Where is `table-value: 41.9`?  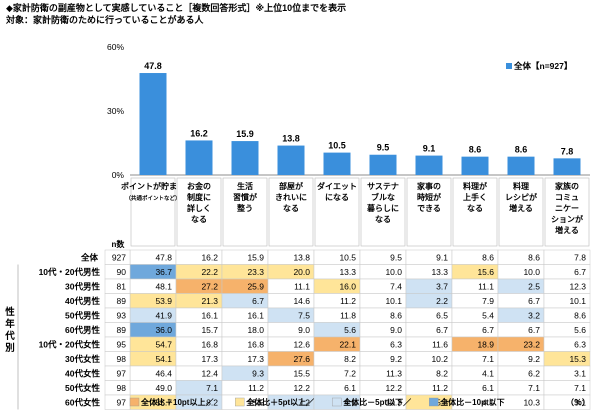 table-value: 41.9 is located at coordinates (163, 316).